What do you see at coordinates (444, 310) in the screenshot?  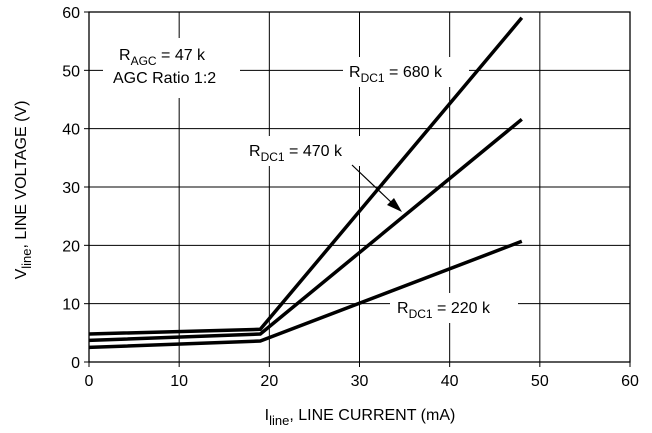 I see `r220-annotation: RDC1 = 220 k` at bounding box center [444, 310].